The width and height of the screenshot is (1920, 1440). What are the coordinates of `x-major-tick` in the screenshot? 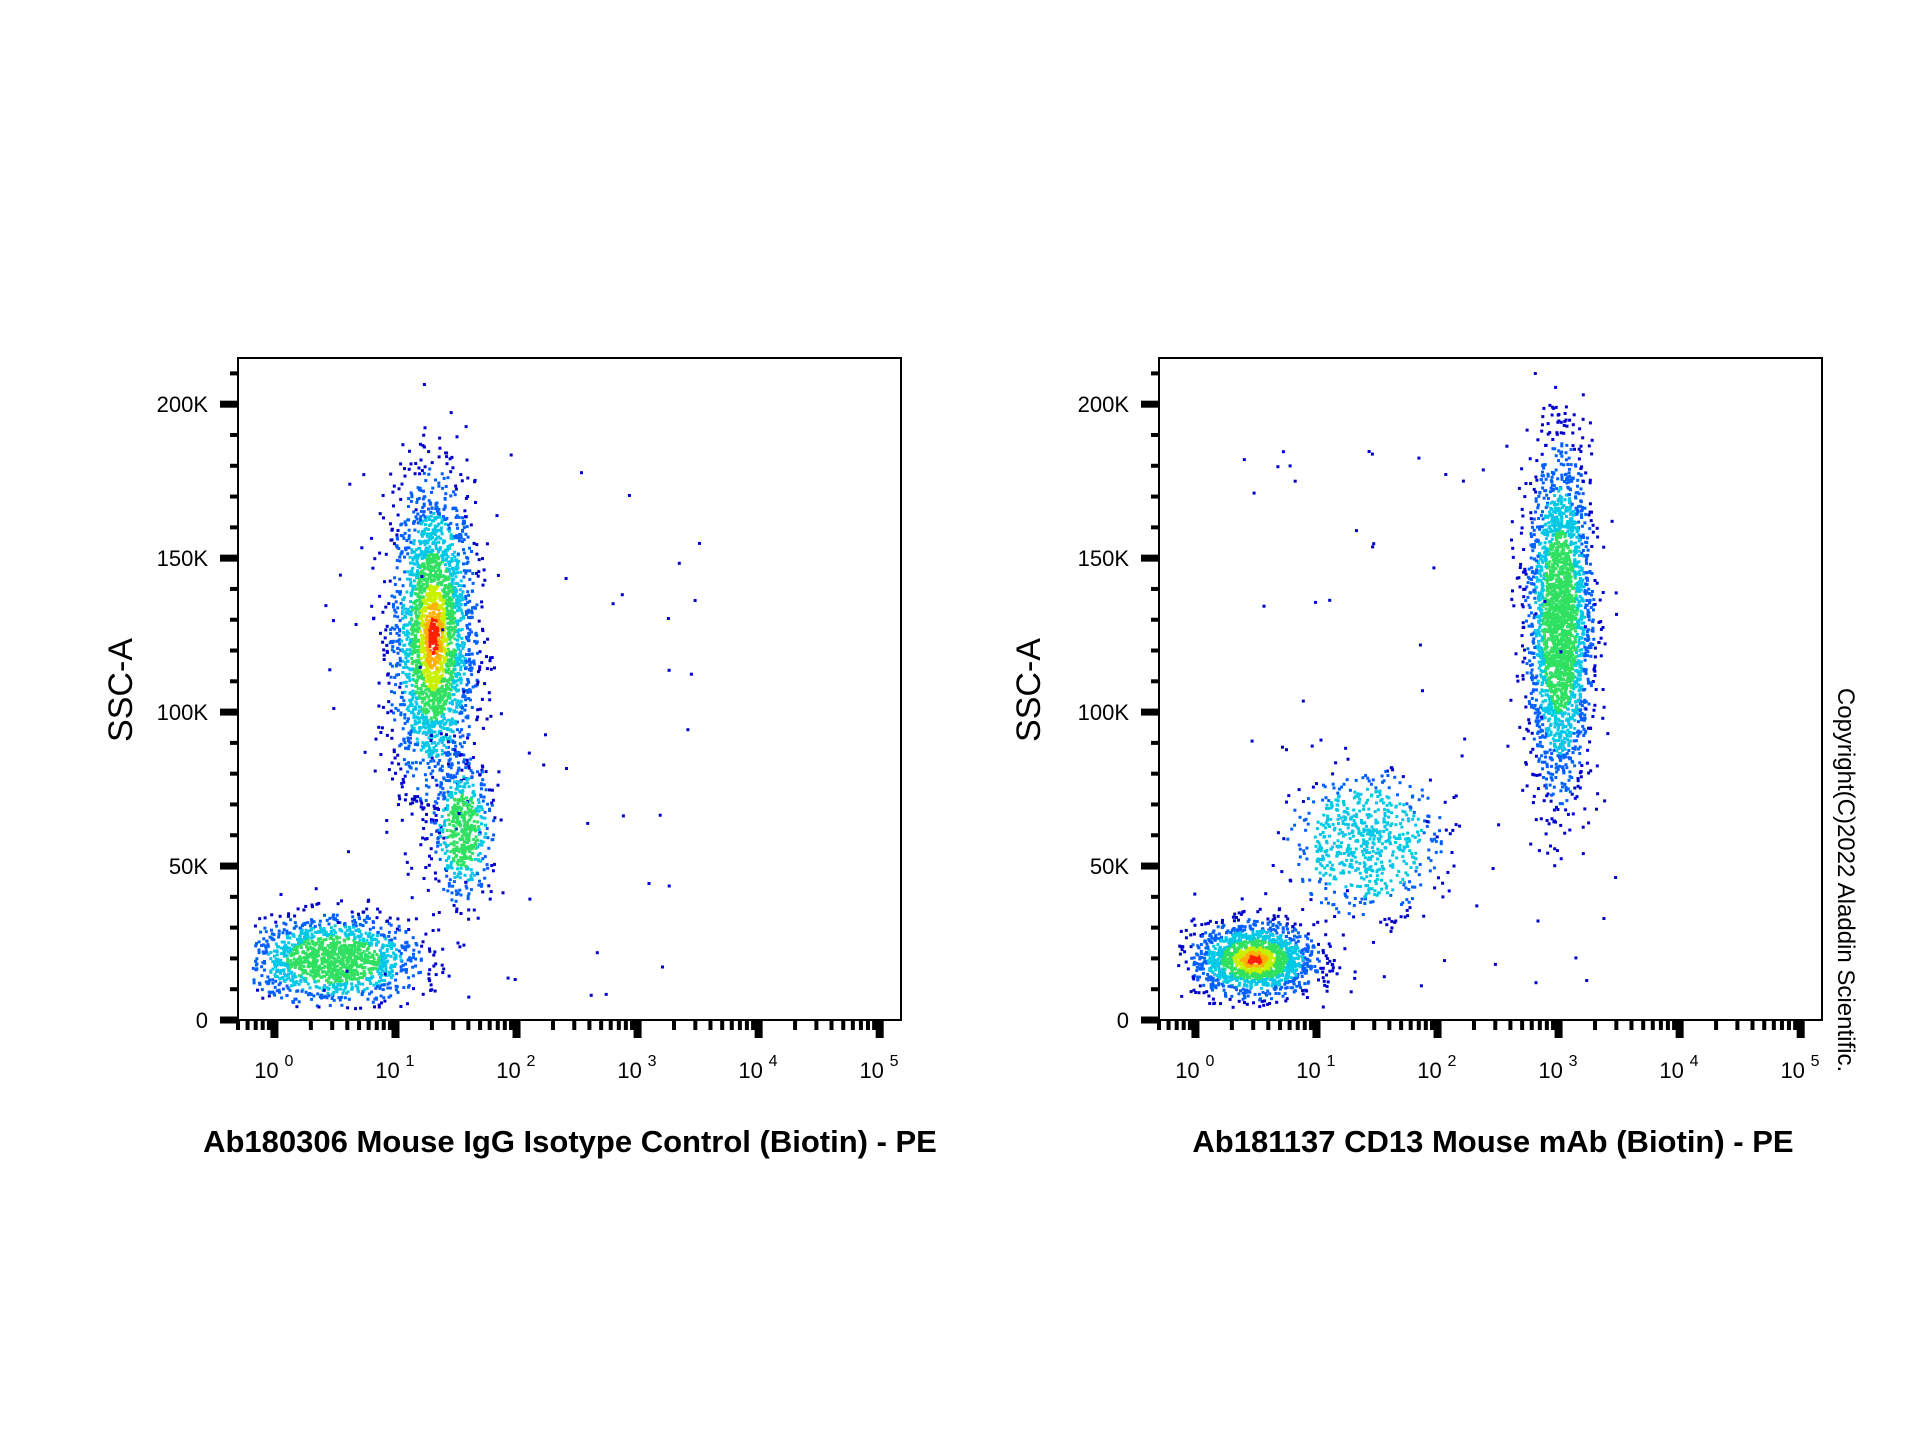 It's located at (274, 1029).